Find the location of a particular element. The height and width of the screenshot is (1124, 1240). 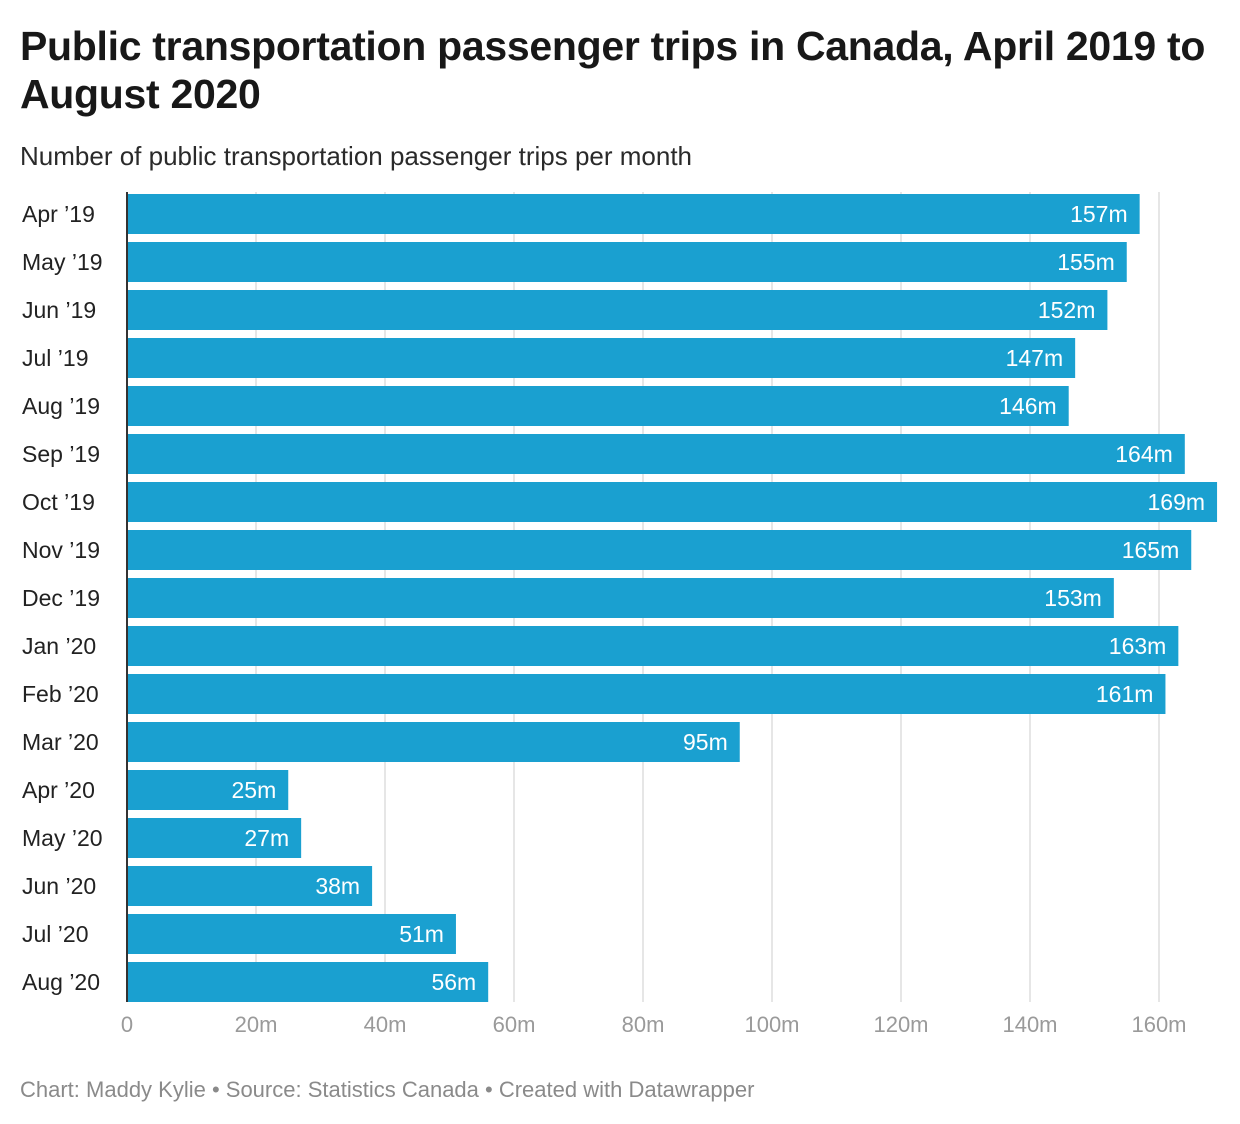

category-label: Apr ’20 is located at coordinates (58, 790).